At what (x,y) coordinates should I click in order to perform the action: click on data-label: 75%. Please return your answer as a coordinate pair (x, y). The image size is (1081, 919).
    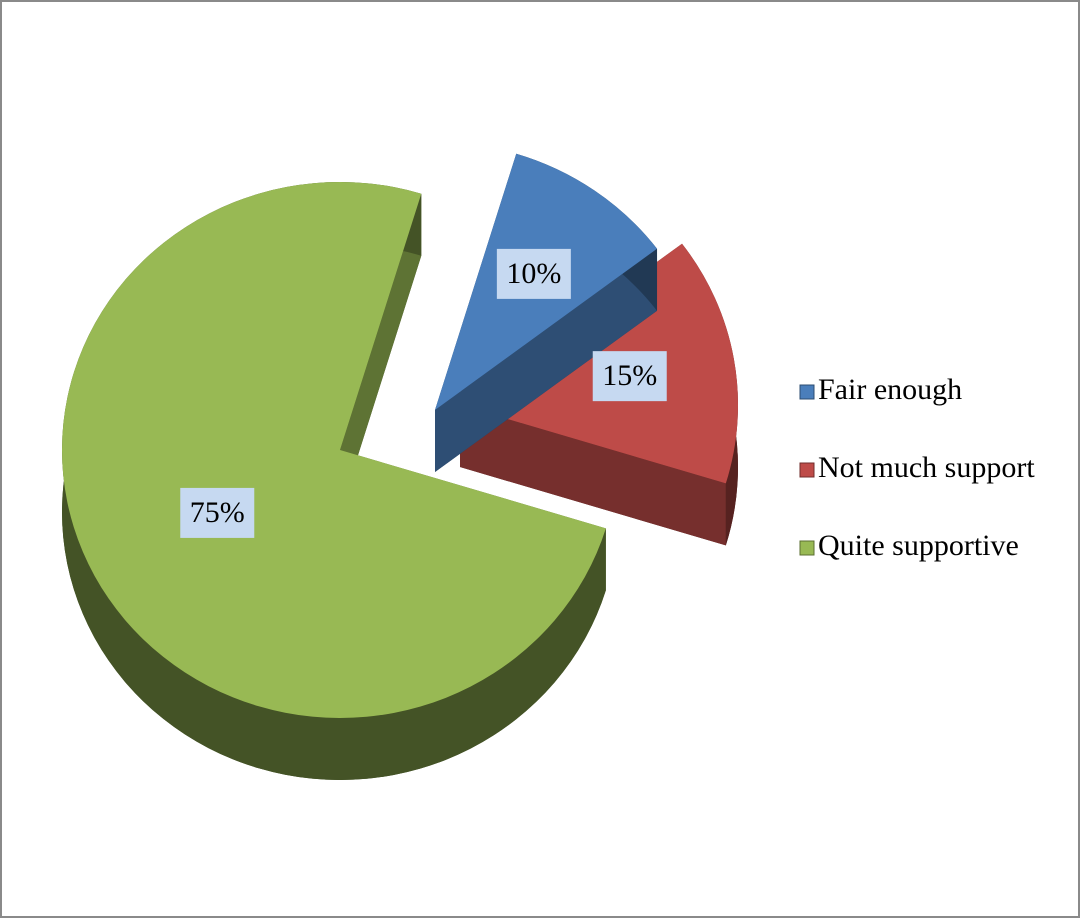
    Looking at the image, I should click on (217, 512).